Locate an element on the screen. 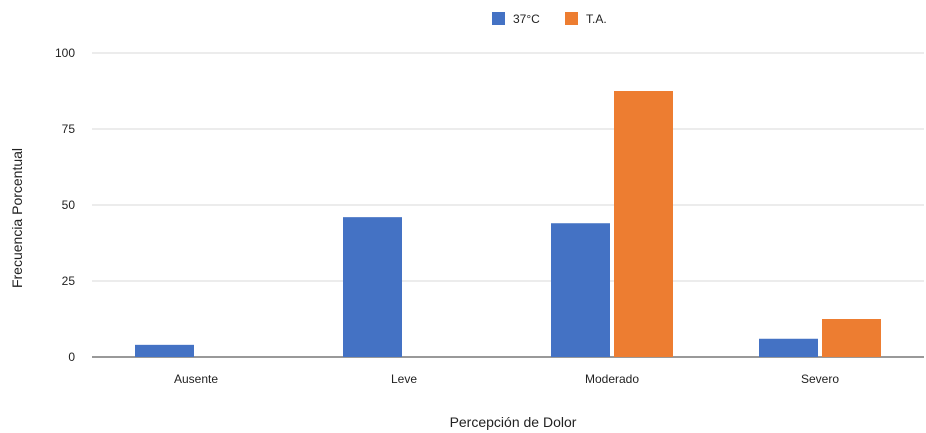  x-axis-ticks: Ausente Leve Moderado Severo is located at coordinates (506, 379).